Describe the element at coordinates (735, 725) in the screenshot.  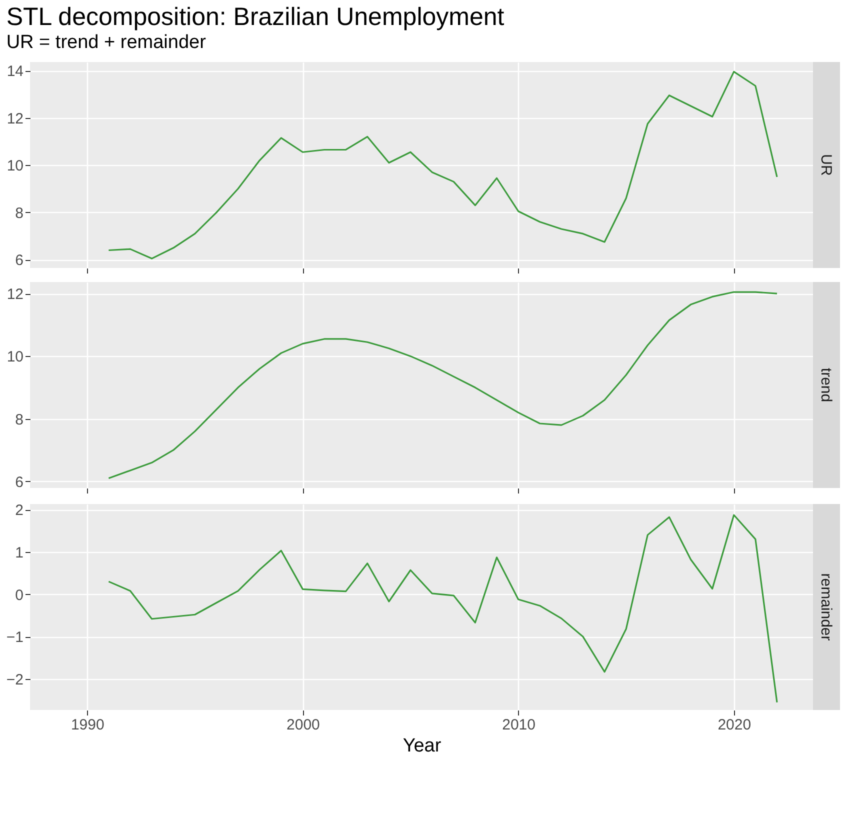
I see `x-tick-label: 2020` at that location.